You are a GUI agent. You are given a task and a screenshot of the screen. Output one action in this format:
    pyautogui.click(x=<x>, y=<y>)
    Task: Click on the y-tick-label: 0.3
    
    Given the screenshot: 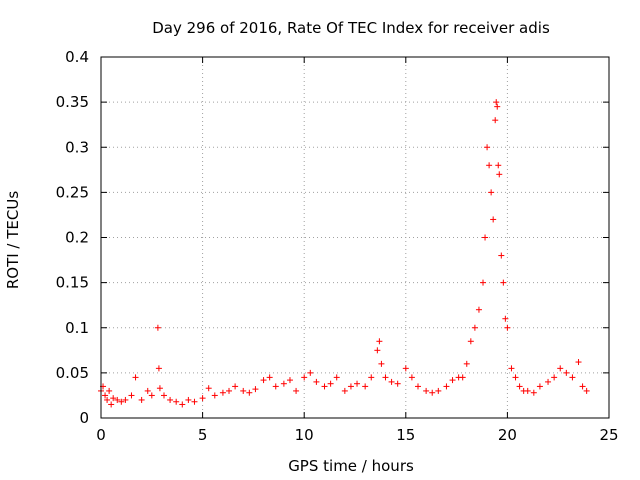 What is the action you would take?
    pyautogui.click(x=77, y=147)
    